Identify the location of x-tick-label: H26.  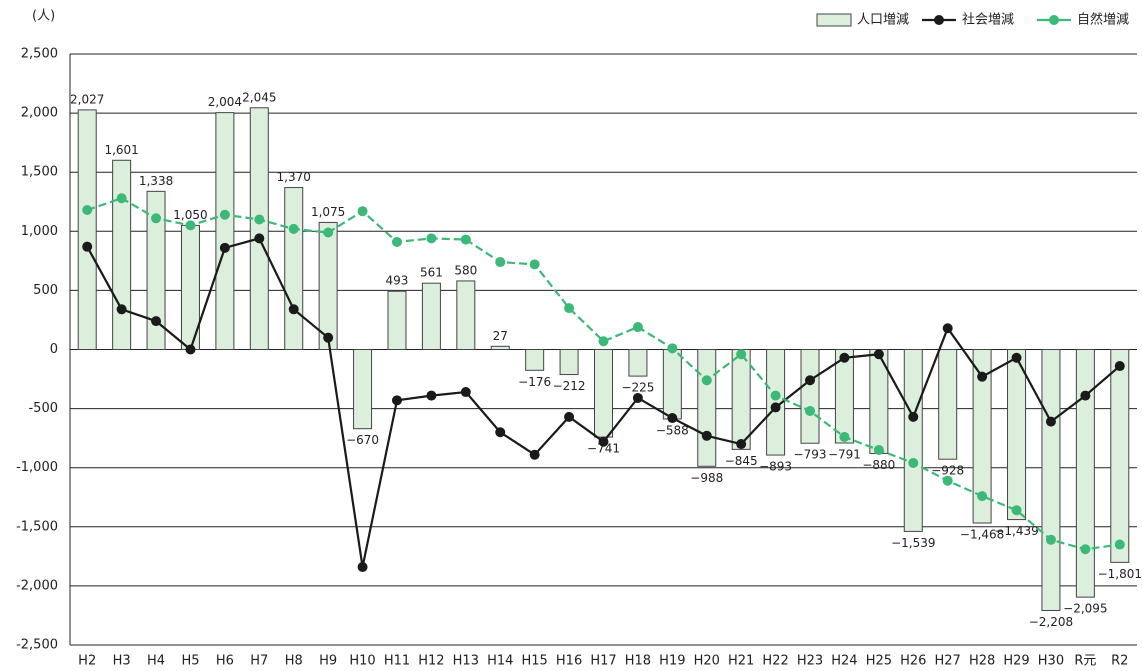
(913, 661).